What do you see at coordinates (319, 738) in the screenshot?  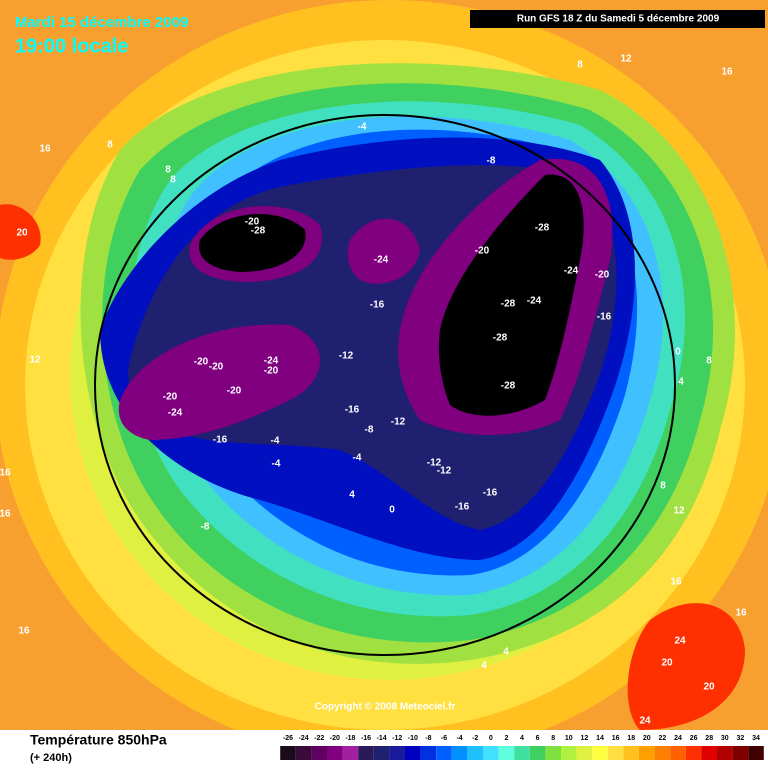 I see `scale-label: -22` at bounding box center [319, 738].